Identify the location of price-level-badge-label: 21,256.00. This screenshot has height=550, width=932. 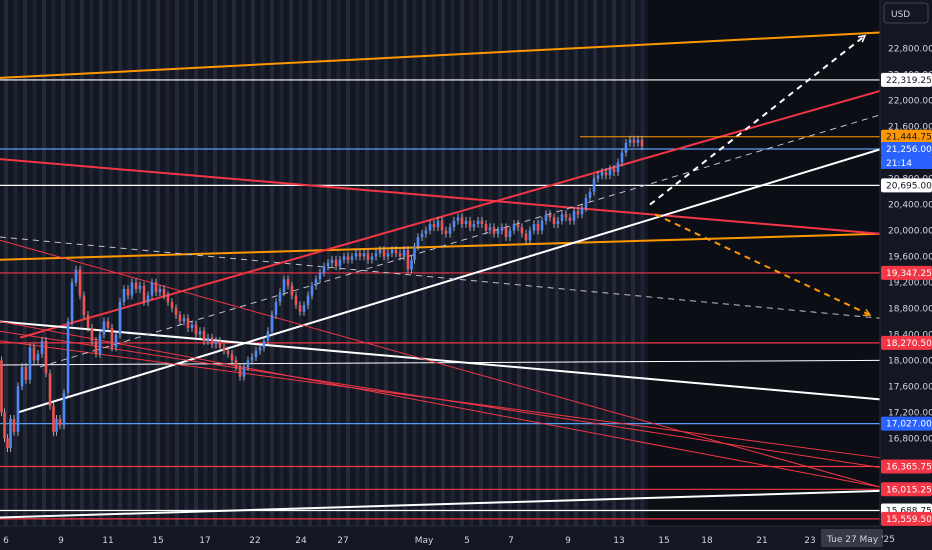
(909, 150).